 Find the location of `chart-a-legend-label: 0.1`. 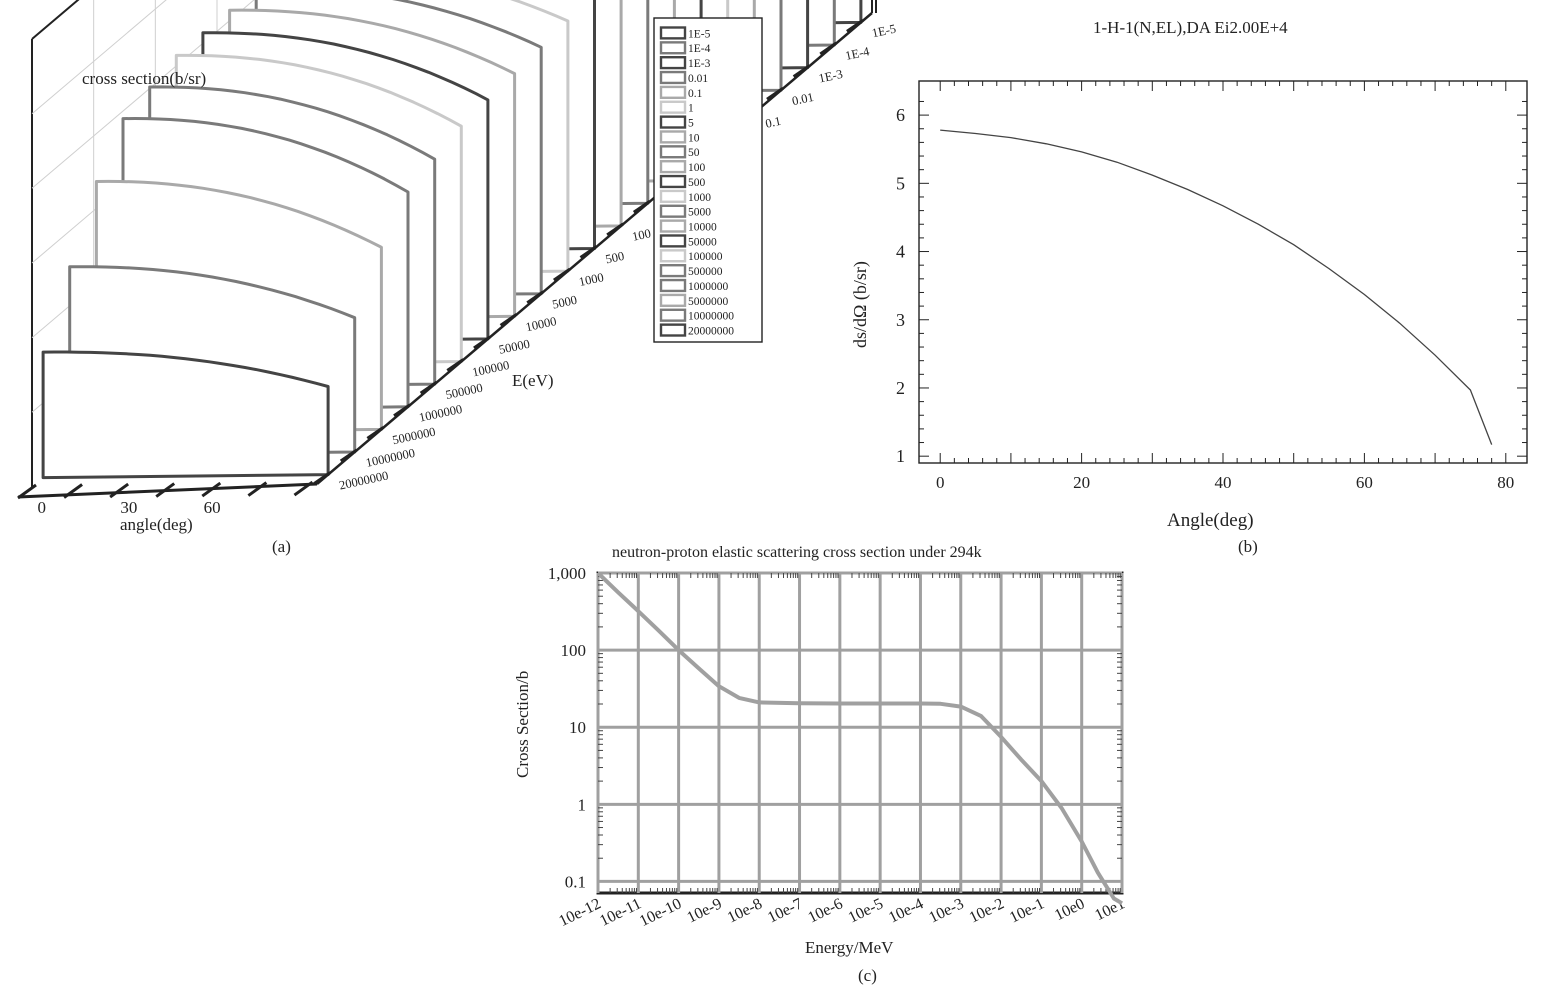

chart-a-legend-label: 0.1 is located at coordinates (695, 94).